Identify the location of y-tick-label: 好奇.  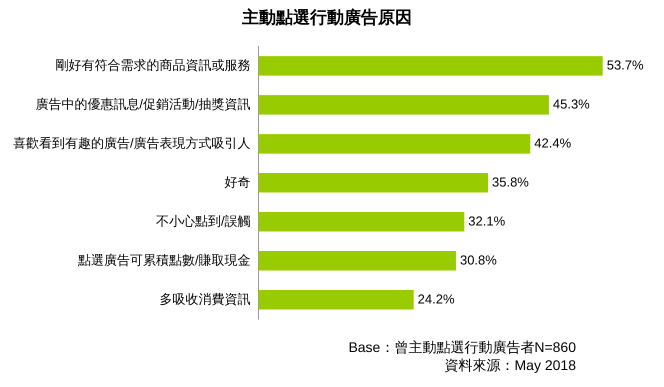
(237, 182).